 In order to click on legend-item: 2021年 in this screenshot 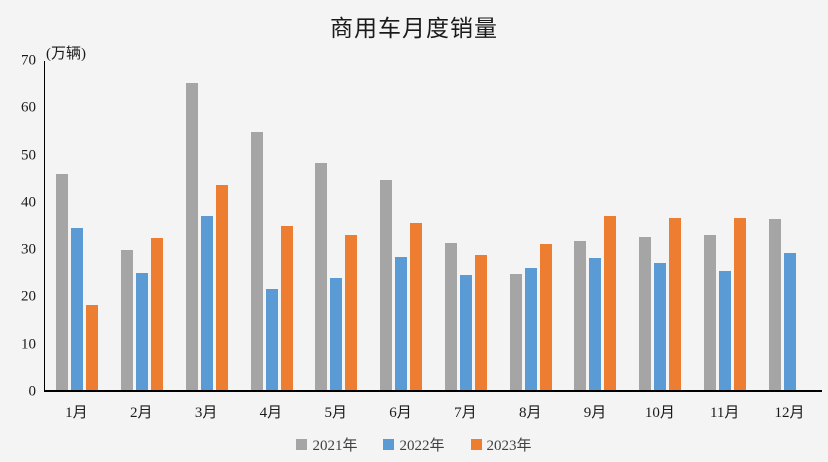, I will do `click(326, 444)`.